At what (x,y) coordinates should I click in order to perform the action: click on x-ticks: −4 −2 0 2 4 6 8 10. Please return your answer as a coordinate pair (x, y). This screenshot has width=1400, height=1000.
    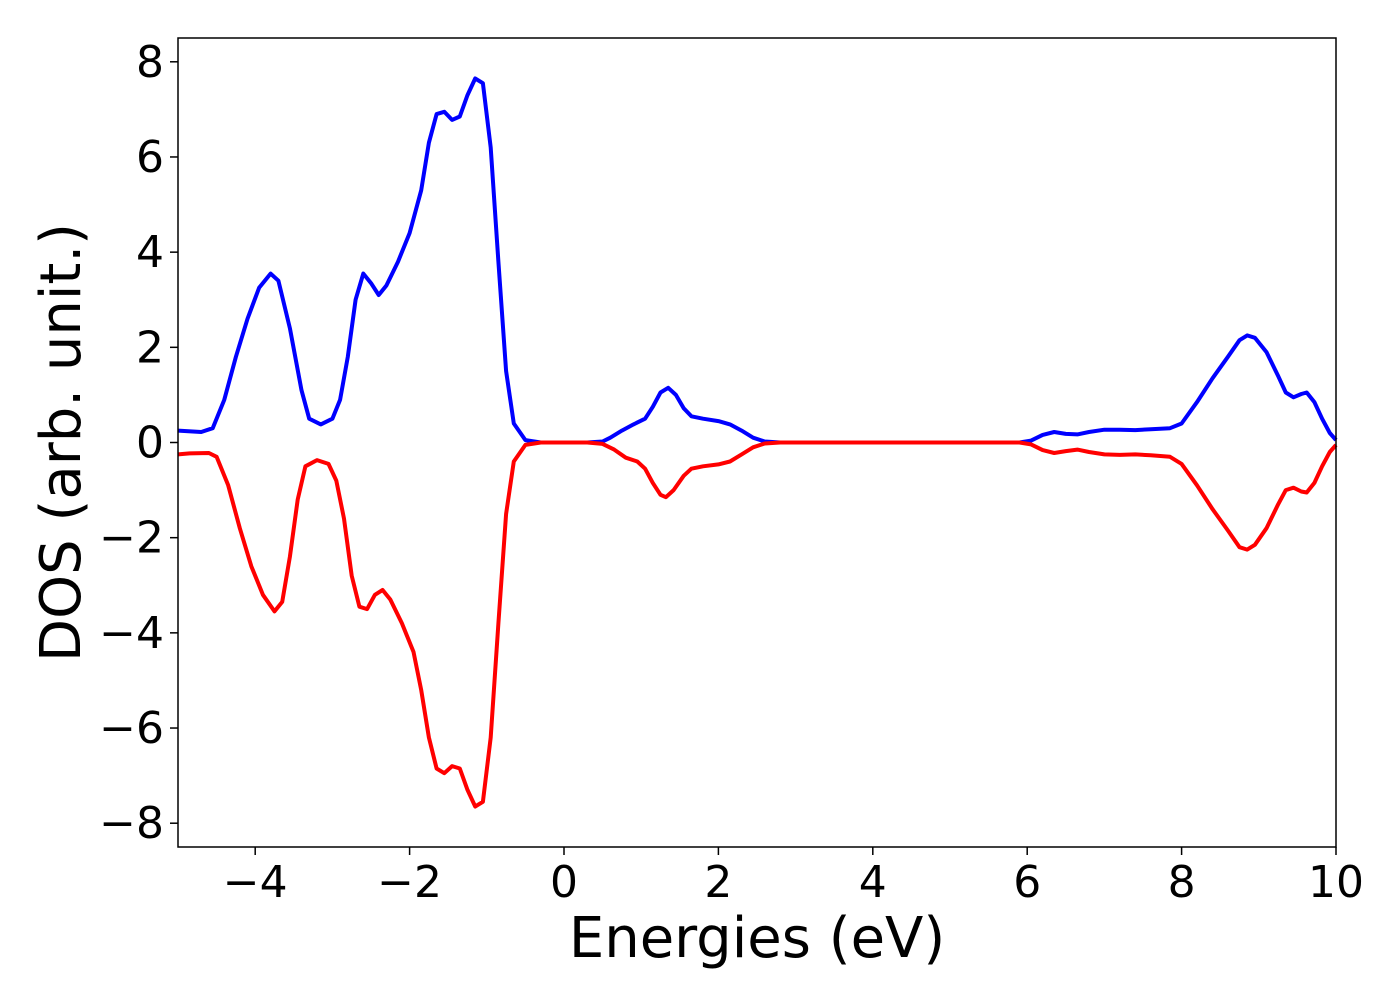
    Looking at the image, I should click on (793, 877).